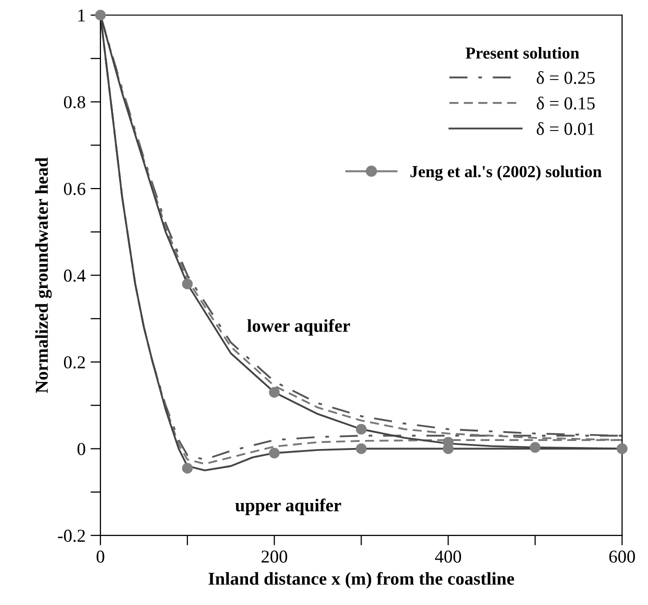 Image resolution: width=648 pixels, height=605 pixels. Describe the element at coordinates (565, 103) in the screenshot. I see `legend-label: δ = 0.15` at that location.